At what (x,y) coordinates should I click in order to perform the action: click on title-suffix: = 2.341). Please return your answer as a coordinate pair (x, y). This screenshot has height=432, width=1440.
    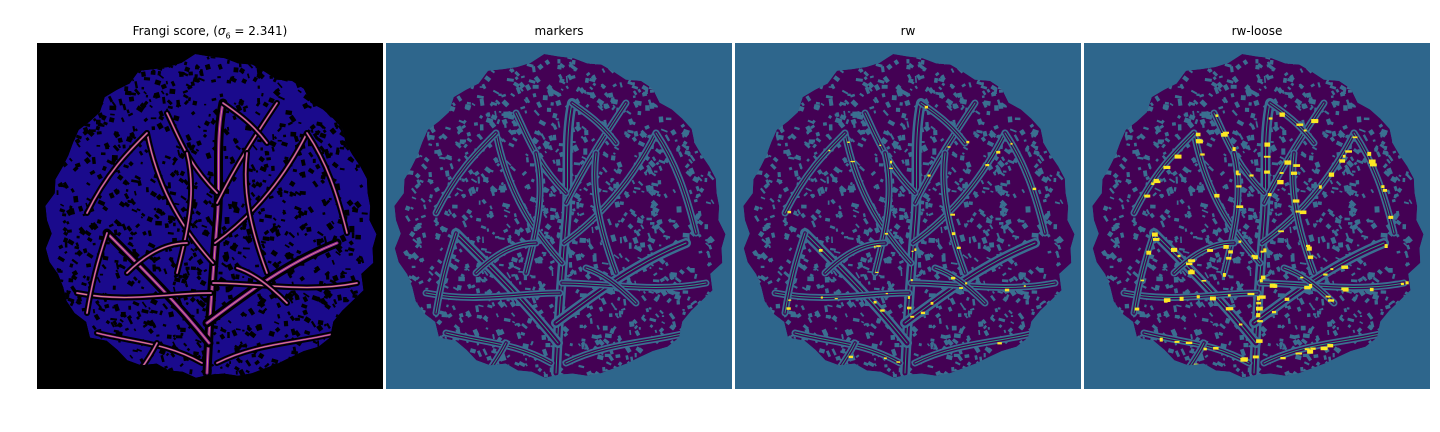
    Looking at the image, I should click on (259, 31).